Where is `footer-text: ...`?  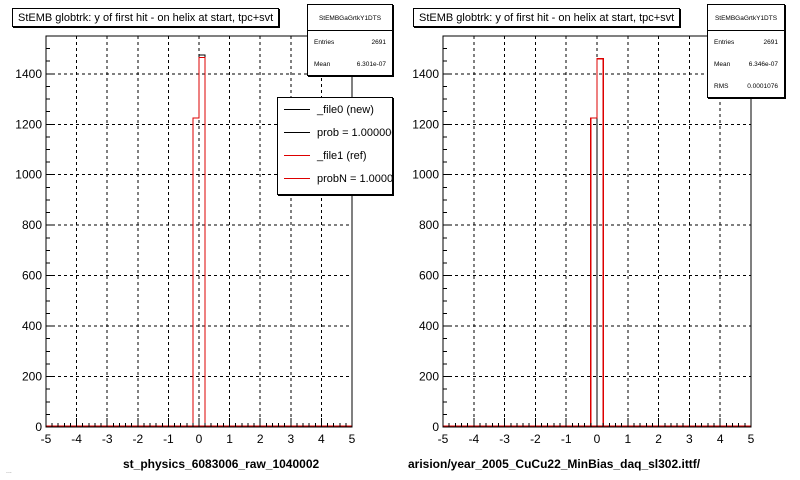
footer-text: ... is located at coordinates (9, 471).